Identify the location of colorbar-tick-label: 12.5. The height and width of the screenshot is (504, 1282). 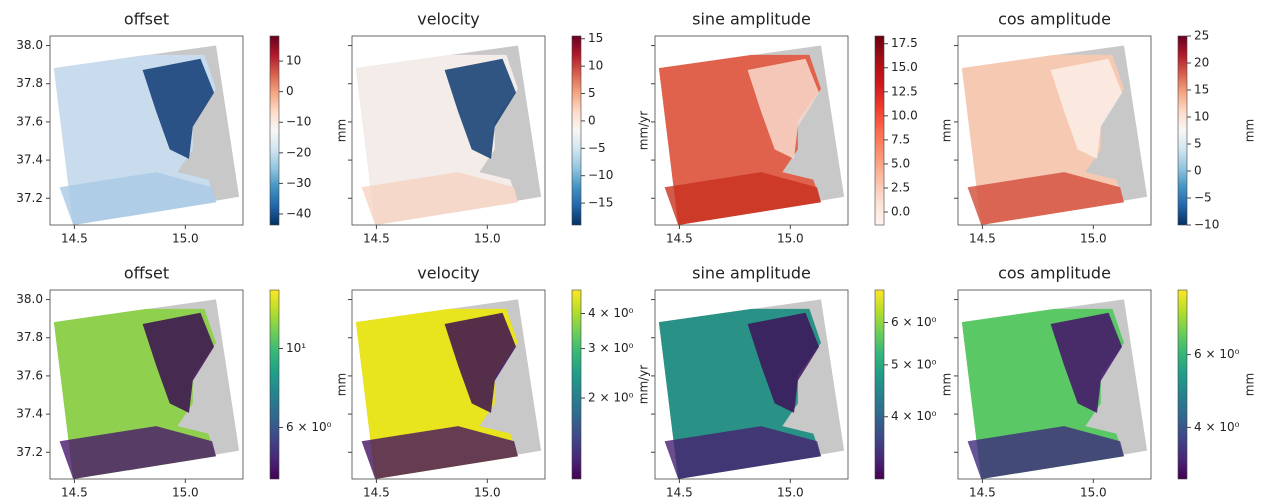
(904, 91).